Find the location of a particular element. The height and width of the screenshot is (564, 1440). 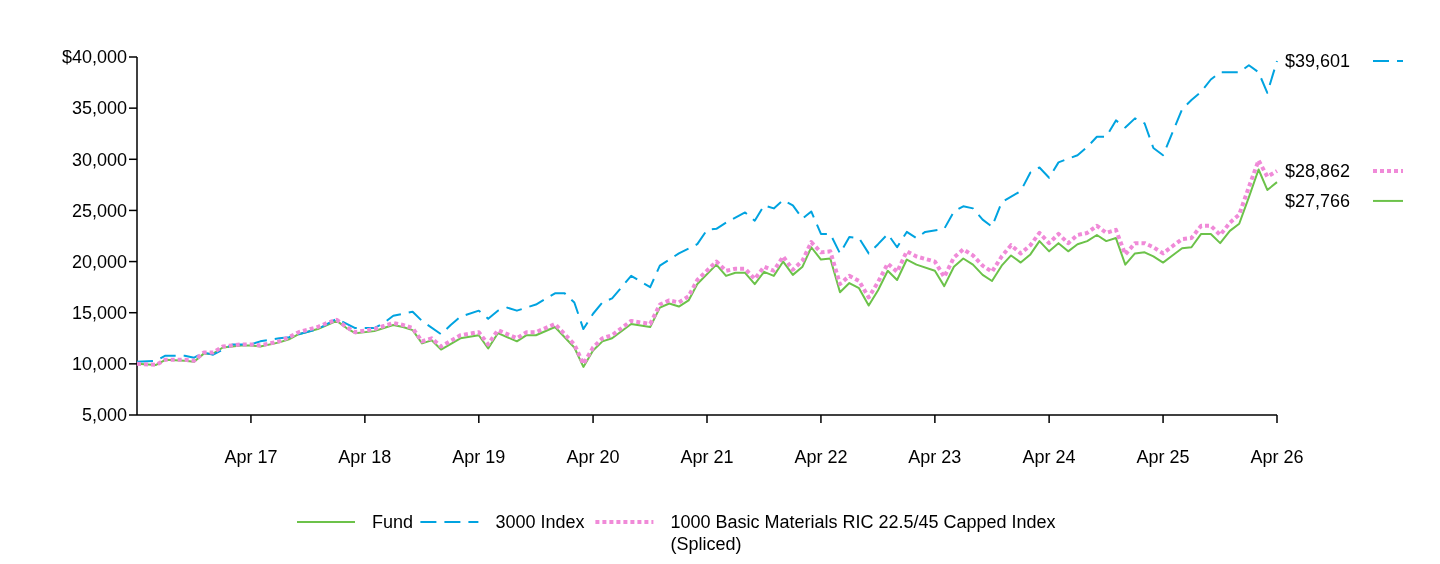

x-tick-label: Apr 26 is located at coordinates (1277, 457).